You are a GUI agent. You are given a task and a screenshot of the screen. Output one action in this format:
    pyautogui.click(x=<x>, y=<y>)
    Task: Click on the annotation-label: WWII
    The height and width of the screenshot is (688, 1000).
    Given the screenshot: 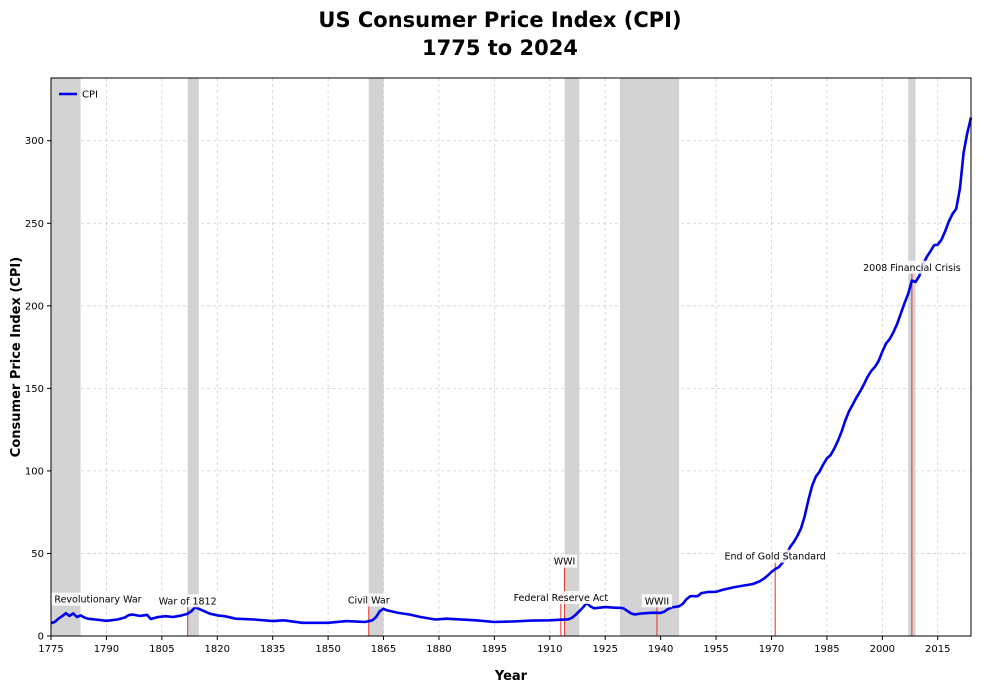 What is the action you would take?
    pyautogui.click(x=657, y=601)
    